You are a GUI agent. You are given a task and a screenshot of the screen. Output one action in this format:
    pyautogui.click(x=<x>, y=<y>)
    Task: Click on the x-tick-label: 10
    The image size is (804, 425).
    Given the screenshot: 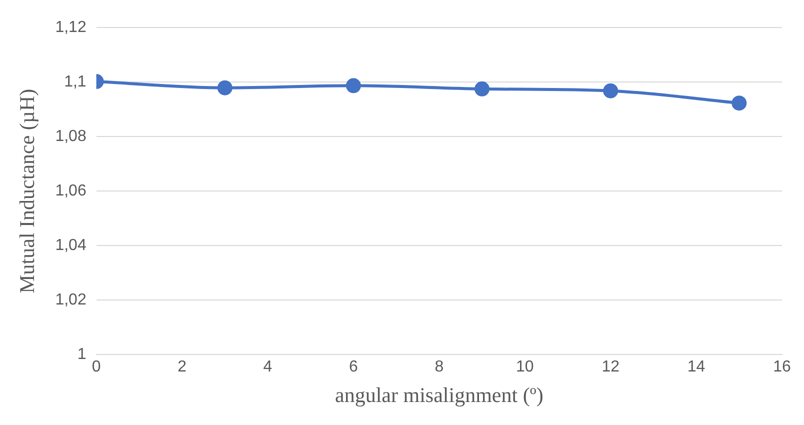 What is the action you would take?
    pyautogui.click(x=525, y=367)
    